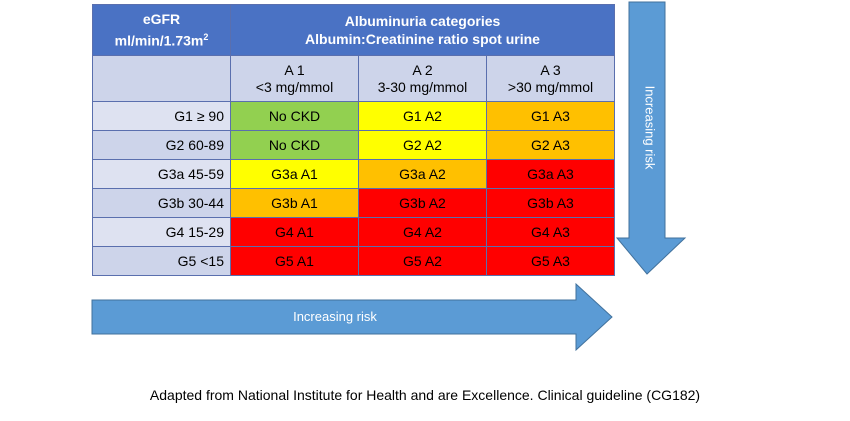  What do you see at coordinates (161, 40) in the screenshot?
I see `egfr-unit: ml/min/1.73m2` at bounding box center [161, 40].